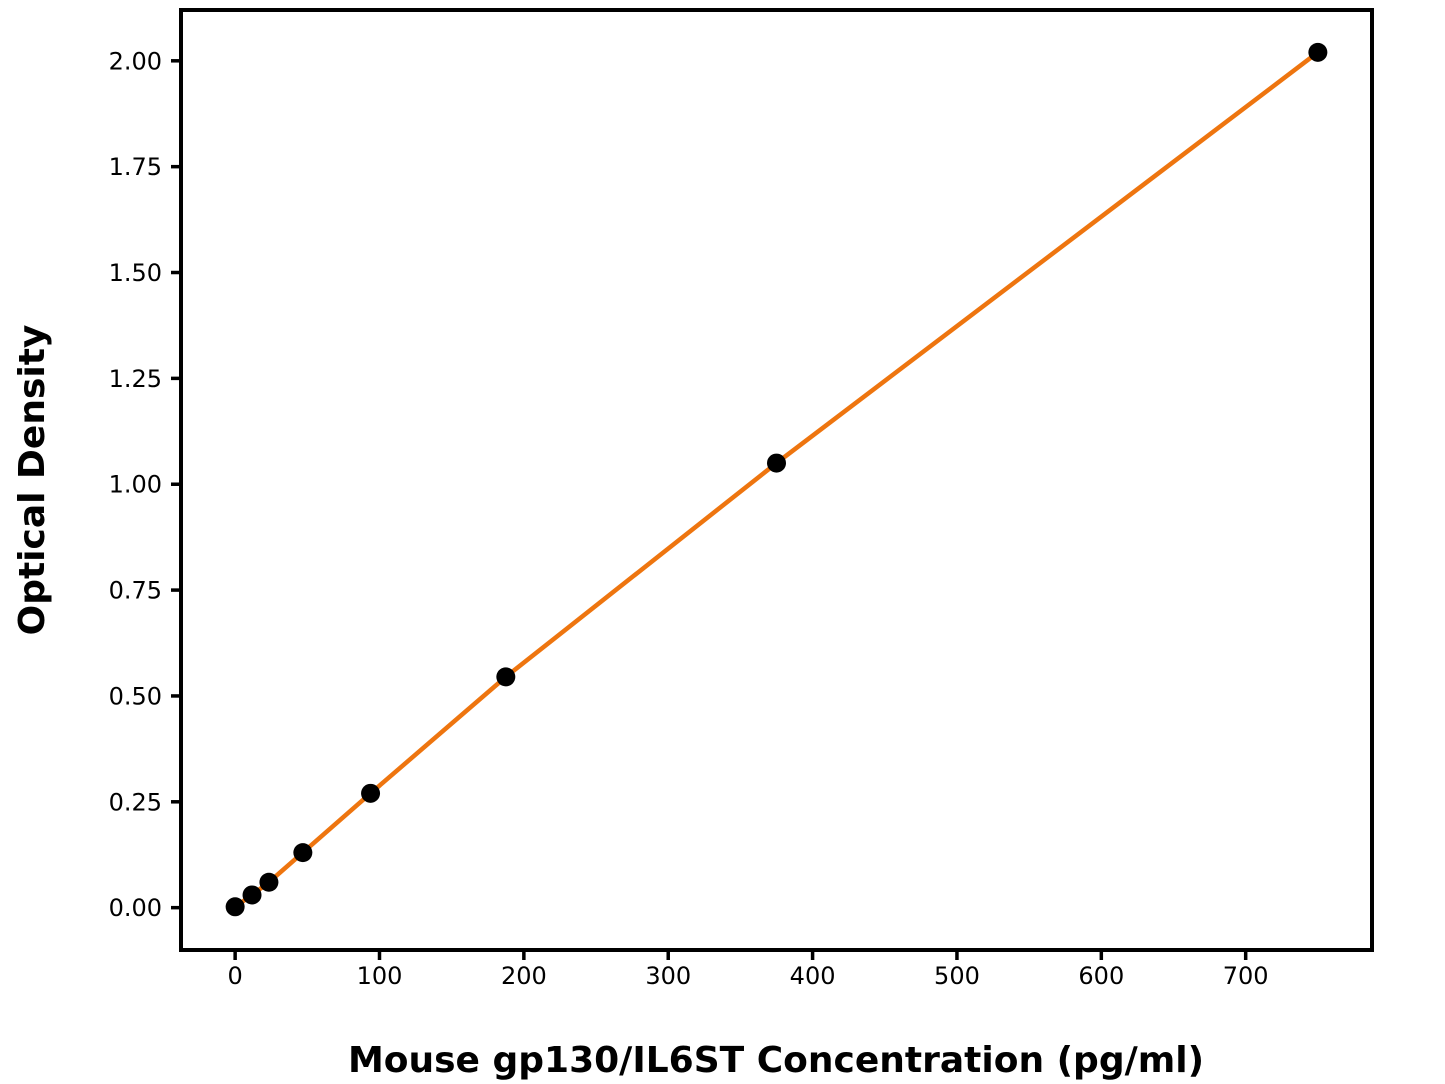 This screenshot has width=1445, height=1084. Describe the element at coordinates (1101, 976) in the screenshot. I see `x-tick-label: 600` at that location.